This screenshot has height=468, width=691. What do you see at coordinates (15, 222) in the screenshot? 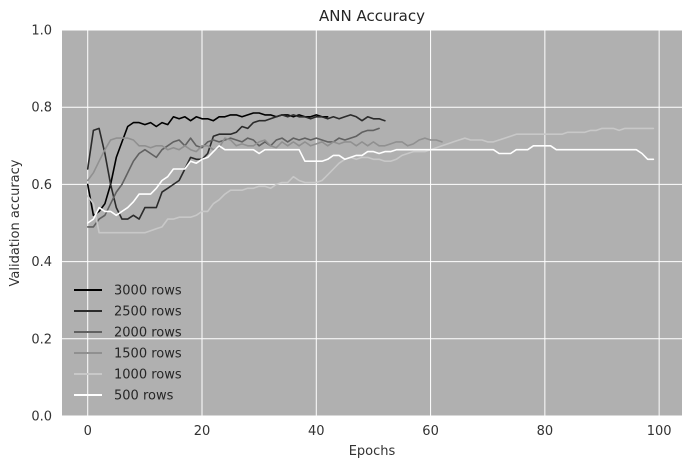
I see `y-axis-label: Validation accuracy` at bounding box center [15, 222].